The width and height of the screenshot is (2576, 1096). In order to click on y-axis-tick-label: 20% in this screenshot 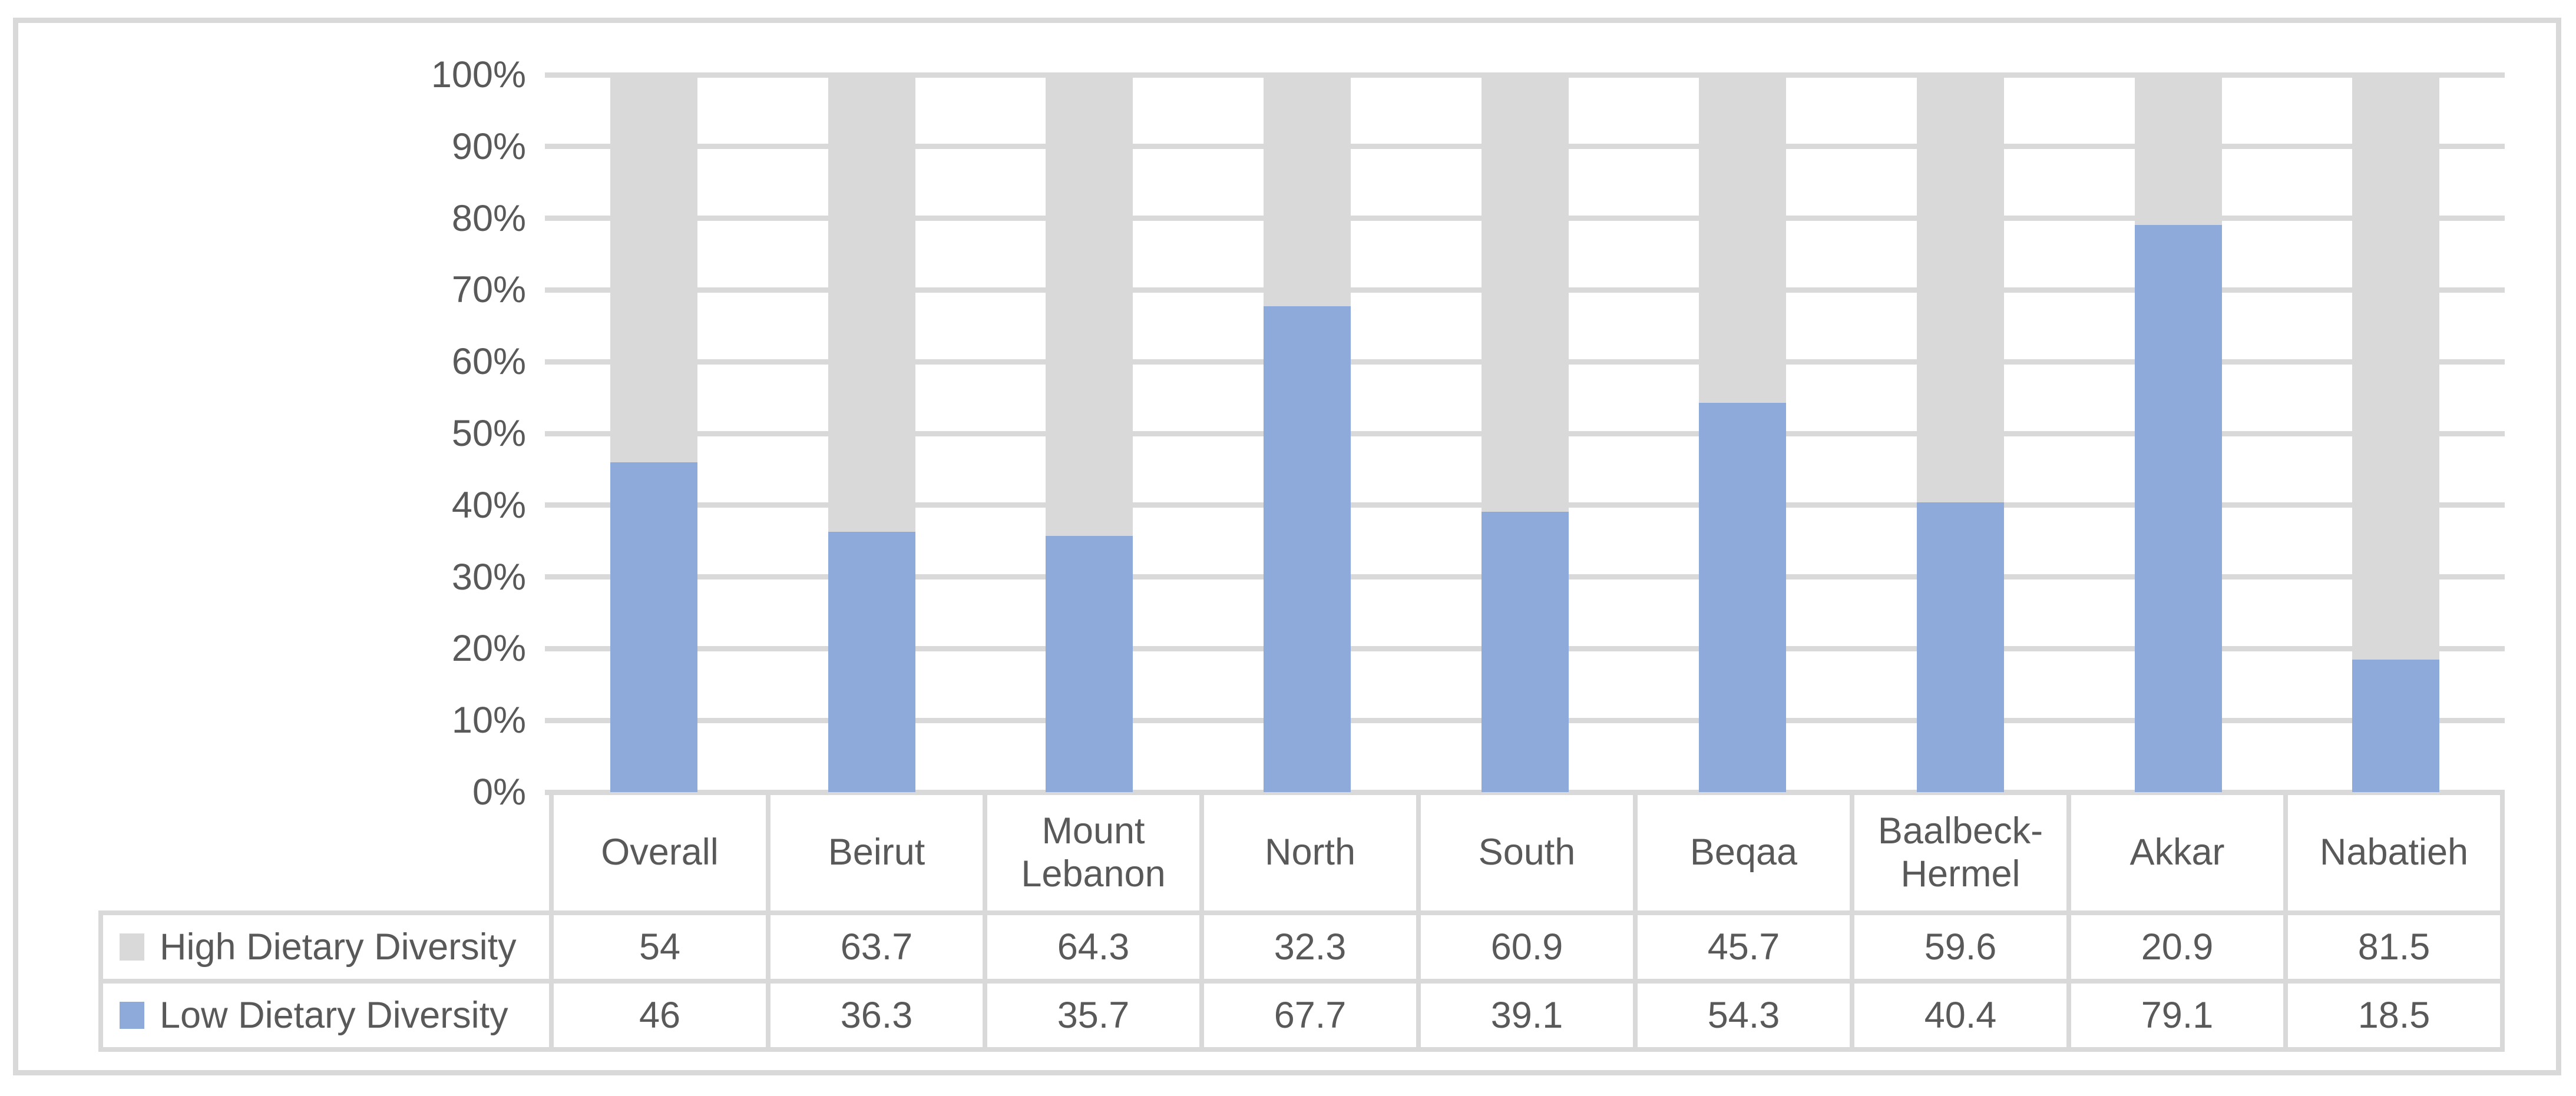, I will do `click(488, 649)`.